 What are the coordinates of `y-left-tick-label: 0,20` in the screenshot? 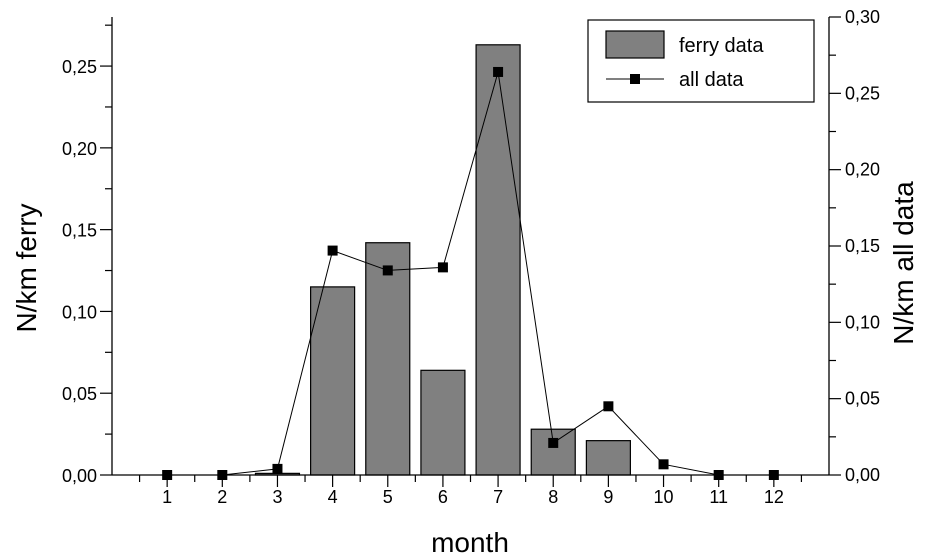 It's located at (79, 149).